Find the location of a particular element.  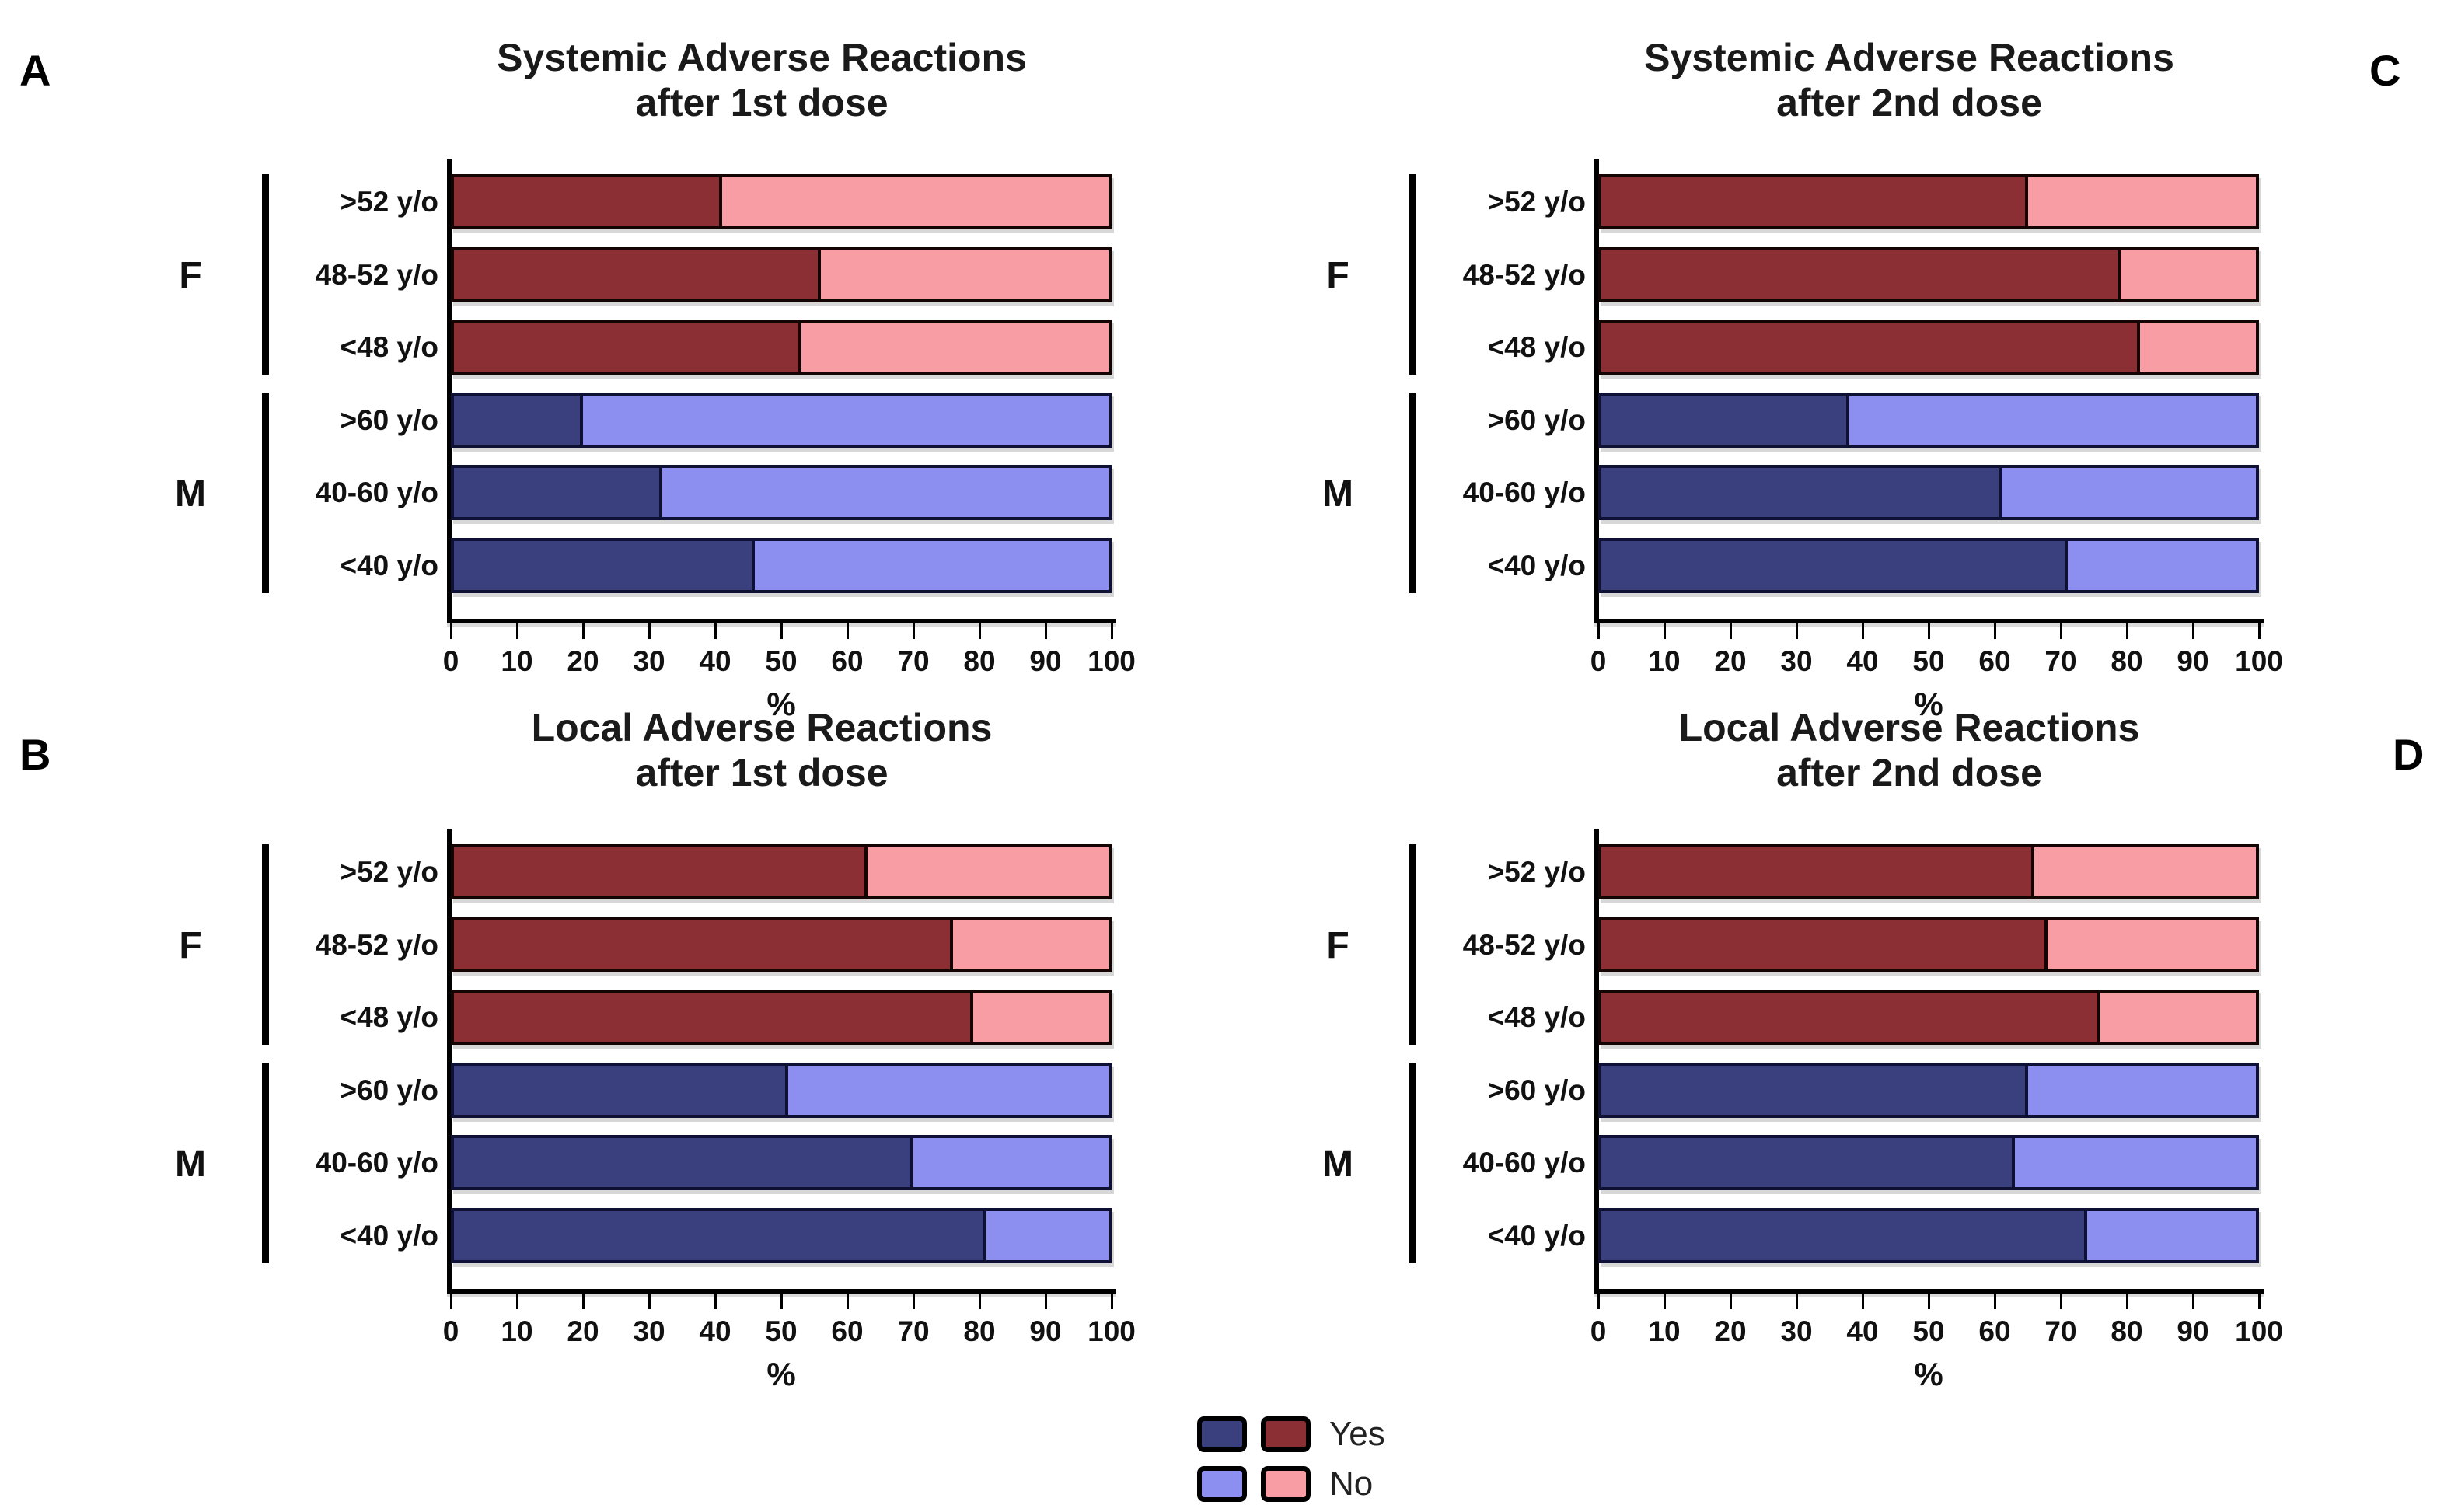

age-label: >60 y/o is located at coordinates (1536, 1090).